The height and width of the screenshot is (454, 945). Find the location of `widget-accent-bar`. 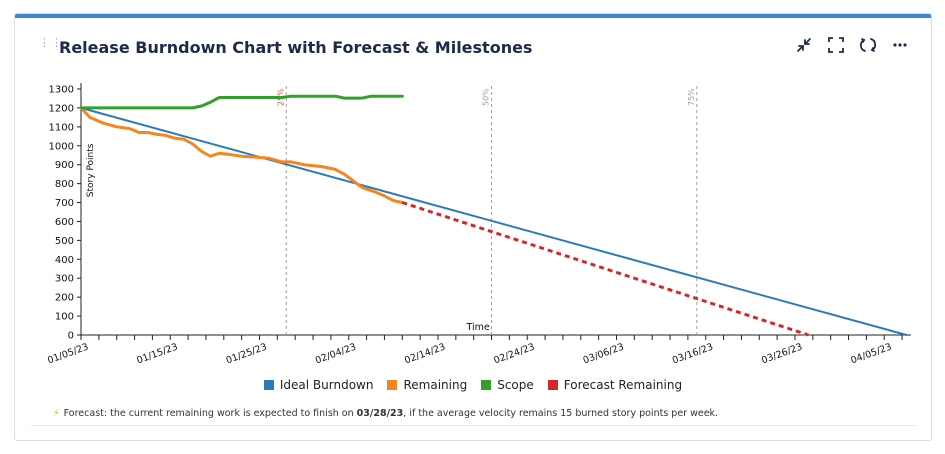

widget-accent-bar is located at coordinates (473, 16).